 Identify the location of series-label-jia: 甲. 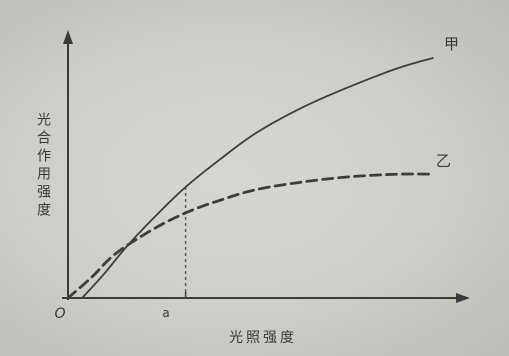
(451, 44).